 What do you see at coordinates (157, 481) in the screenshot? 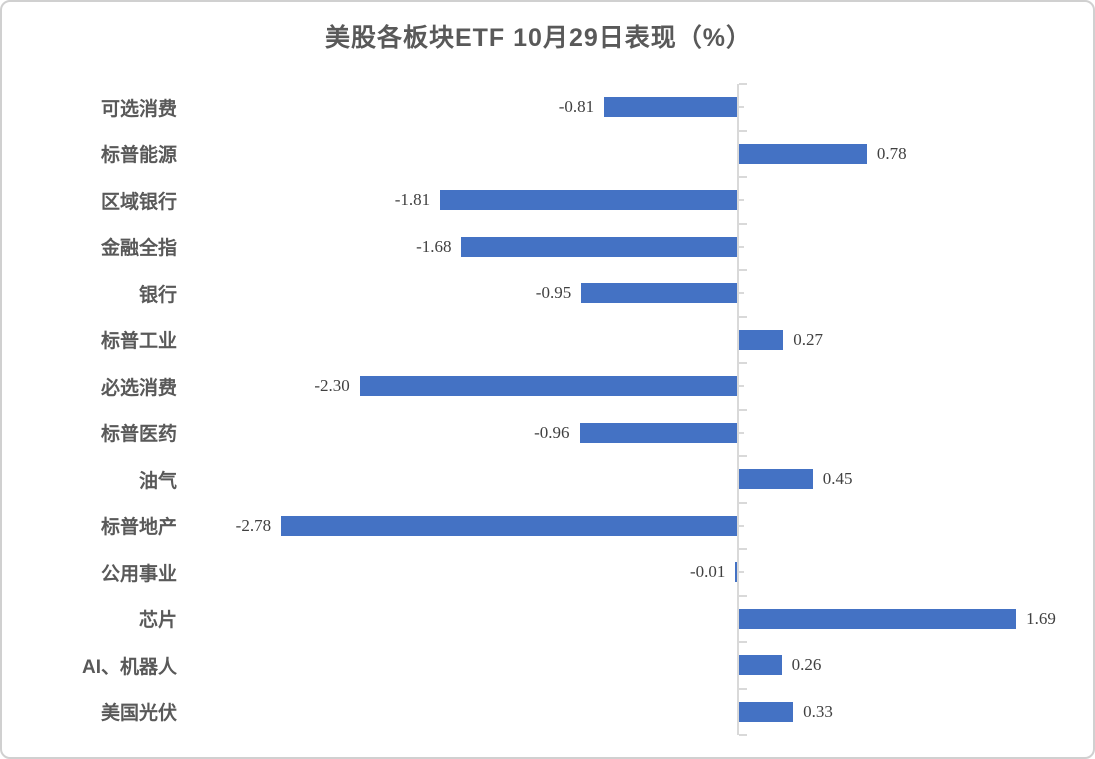
I see `category-label: 油气` at bounding box center [157, 481].